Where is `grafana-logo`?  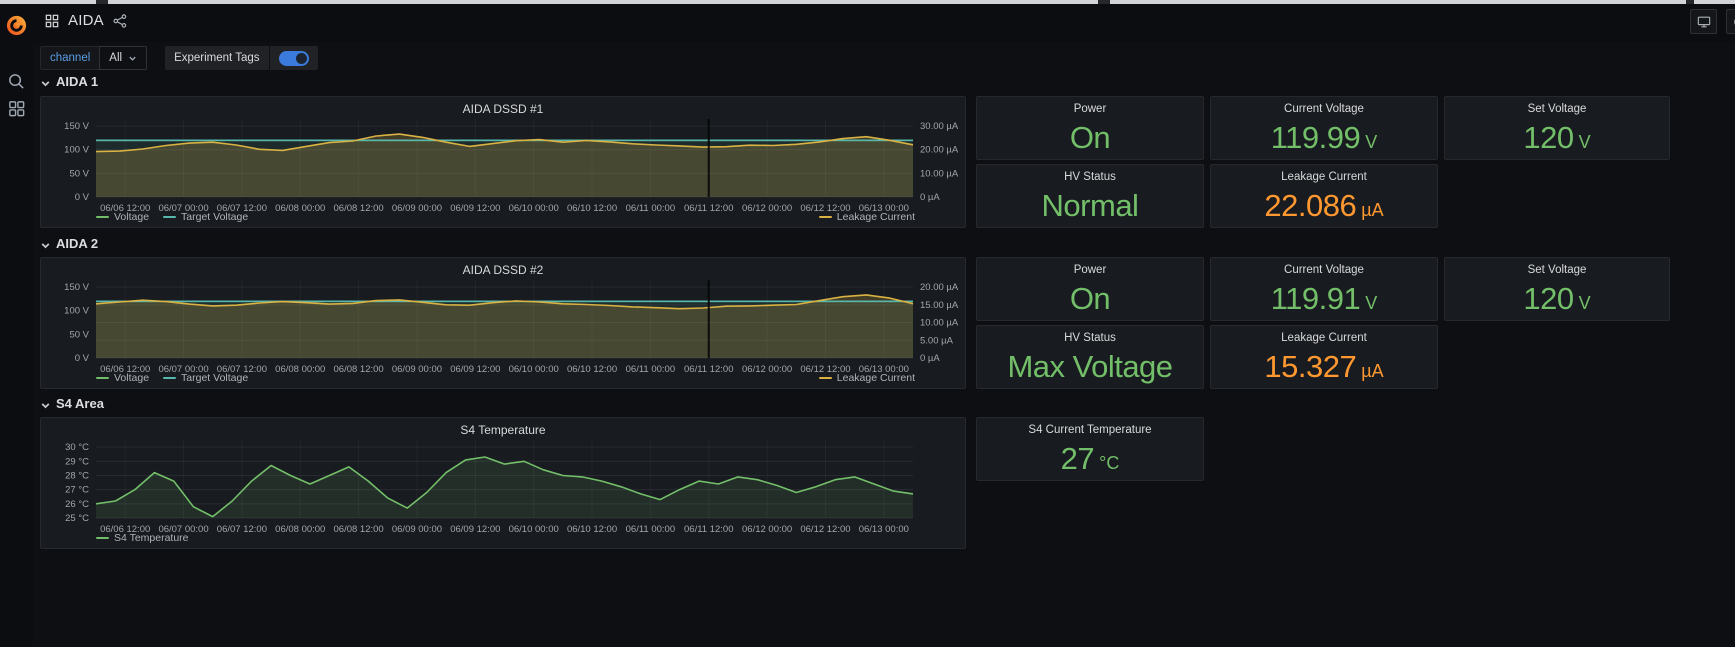 grafana-logo is located at coordinates (16, 25).